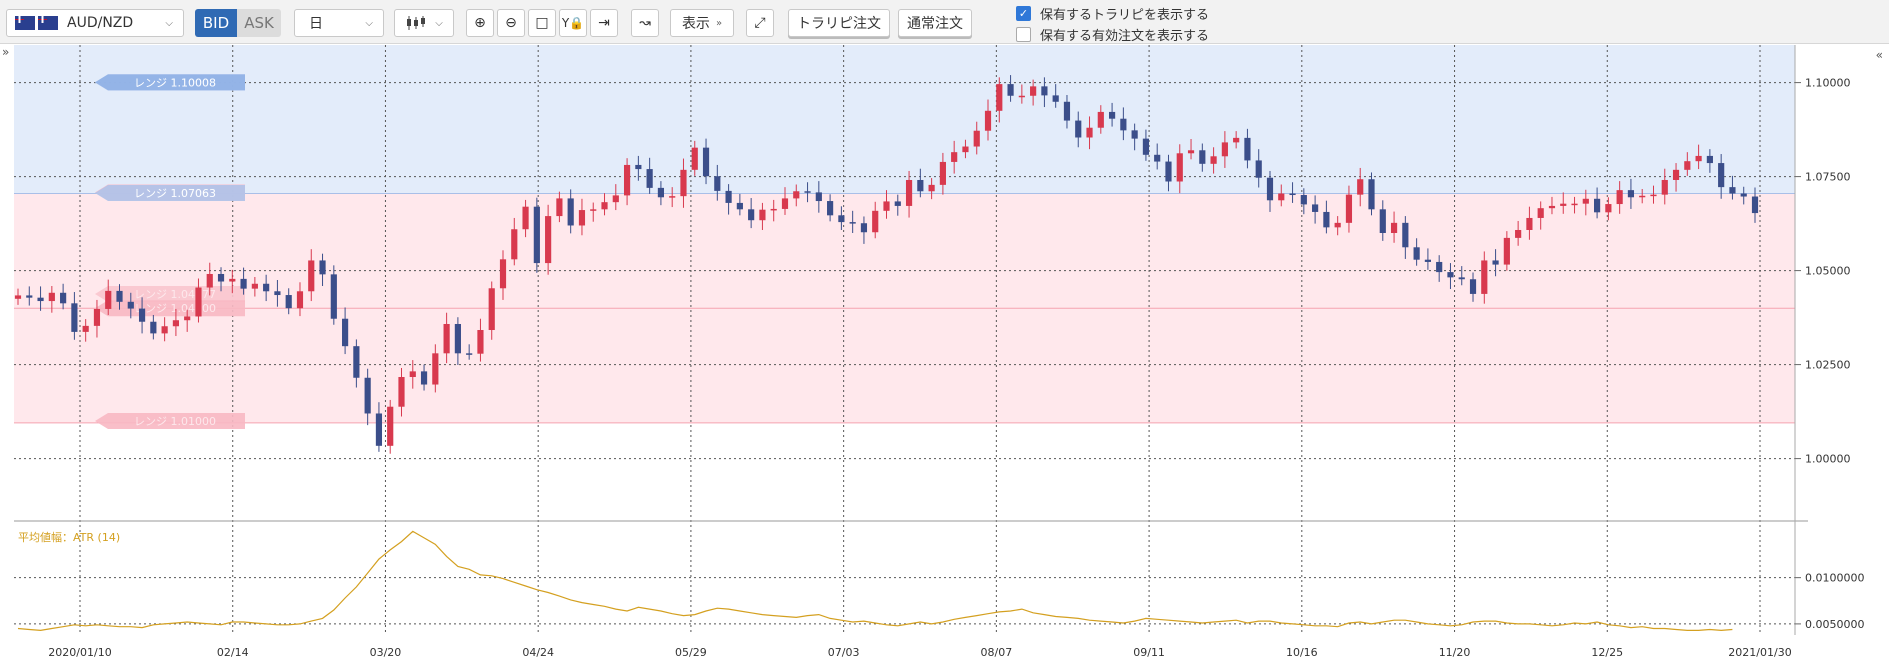  What do you see at coordinates (1112, 34) in the screenshot?
I see `show-orders-row: 保有する有効注文を表示する` at bounding box center [1112, 34].